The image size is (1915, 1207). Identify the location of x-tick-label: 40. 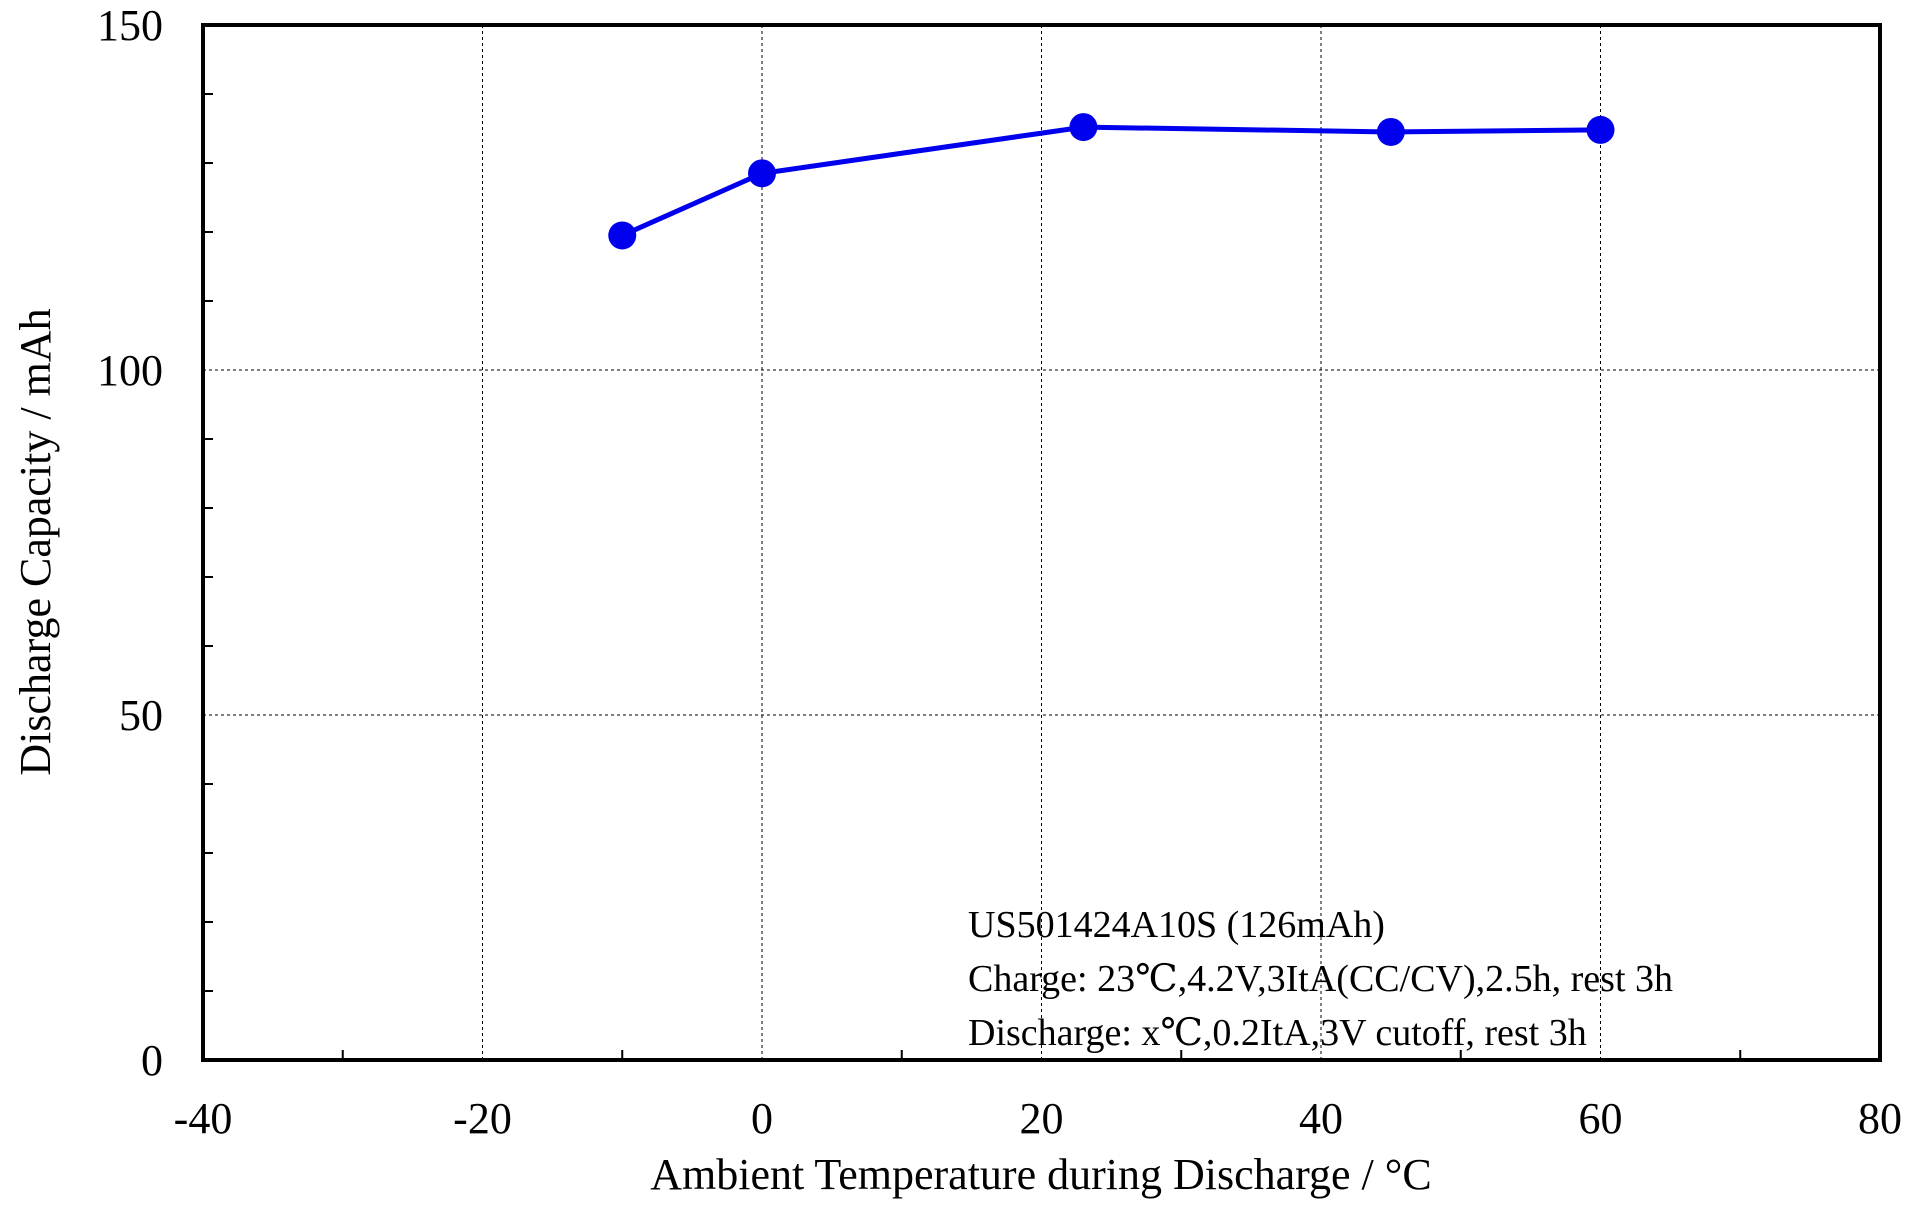
(1321, 1118).